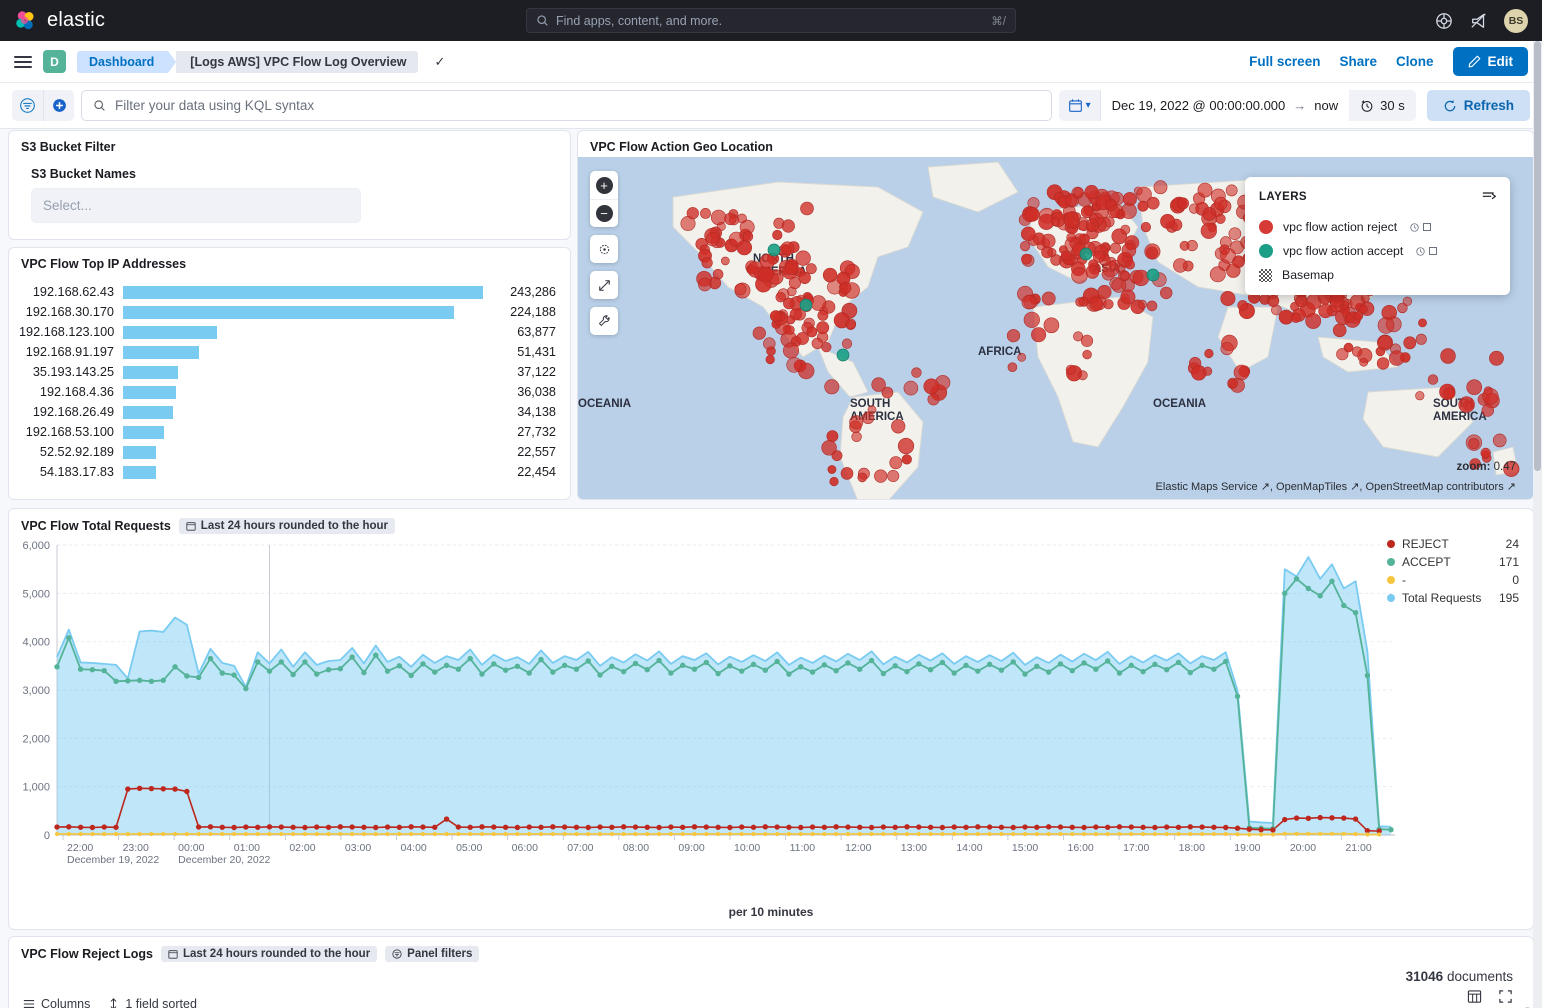  Describe the element at coordinates (287, 452) in the screenshot. I see `top-ip-row: 52.52.92.189 22,557` at that location.